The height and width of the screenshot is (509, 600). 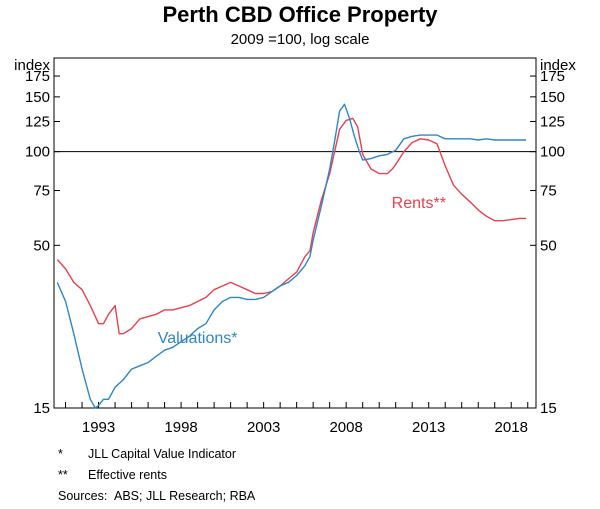 I want to click on y-tick-label-right-3: 100, so click(x=552, y=152).